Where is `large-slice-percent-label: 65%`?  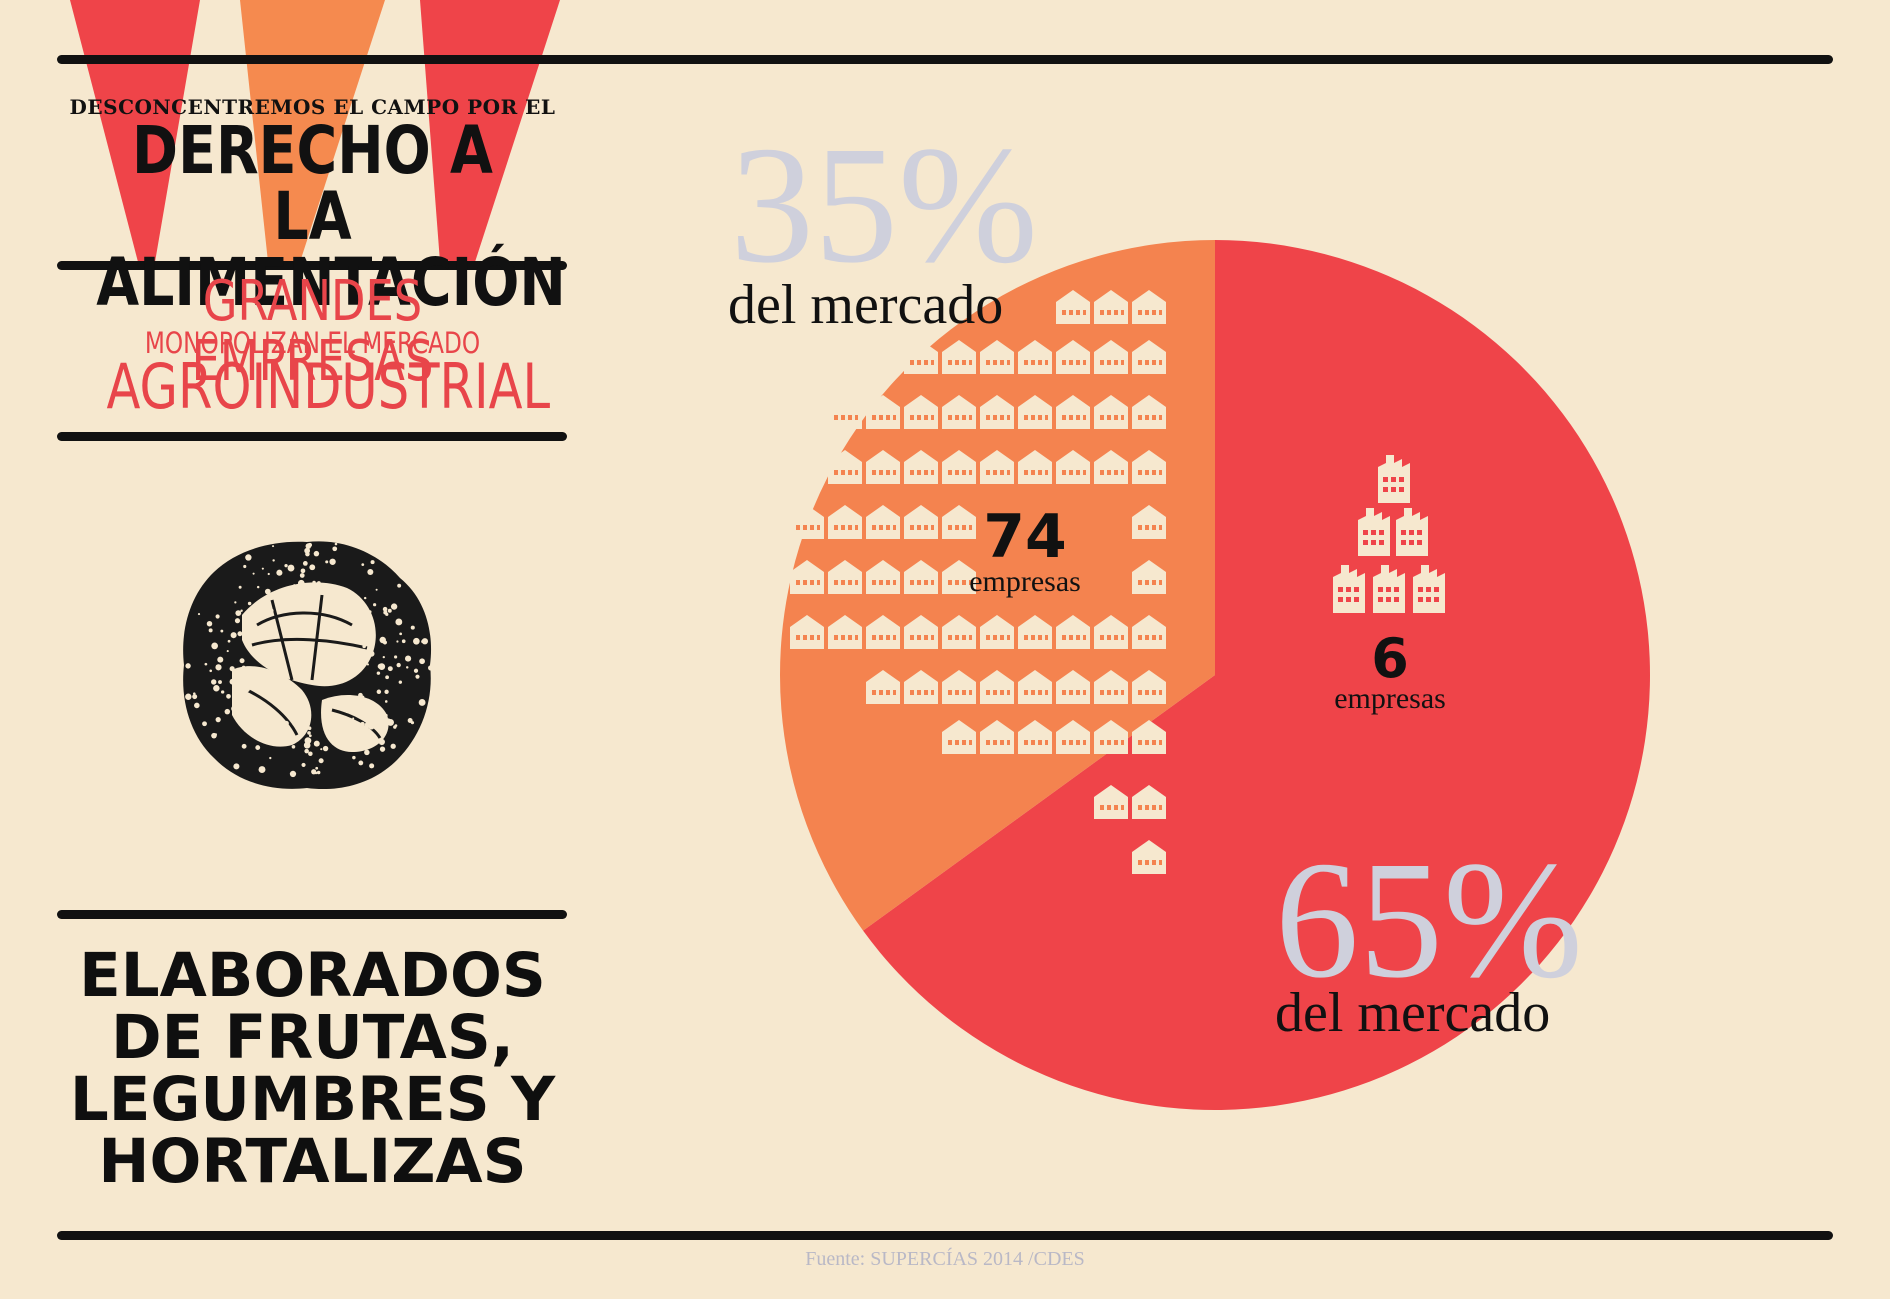
large-slice-percent-label: 65% is located at coordinates (1429, 920).